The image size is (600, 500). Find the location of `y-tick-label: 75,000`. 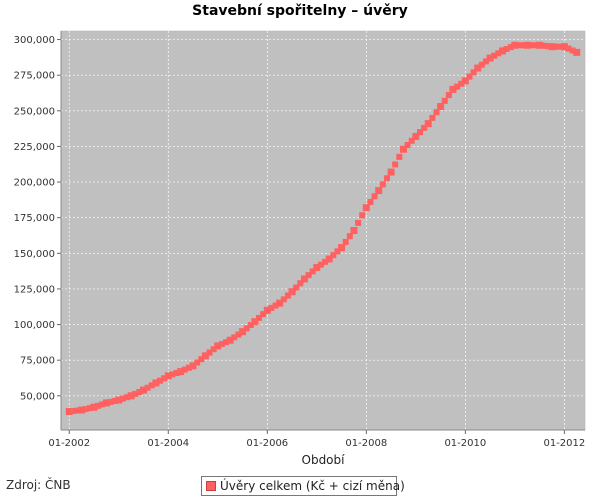

y-tick-label: 75,000 is located at coordinates (37, 361).